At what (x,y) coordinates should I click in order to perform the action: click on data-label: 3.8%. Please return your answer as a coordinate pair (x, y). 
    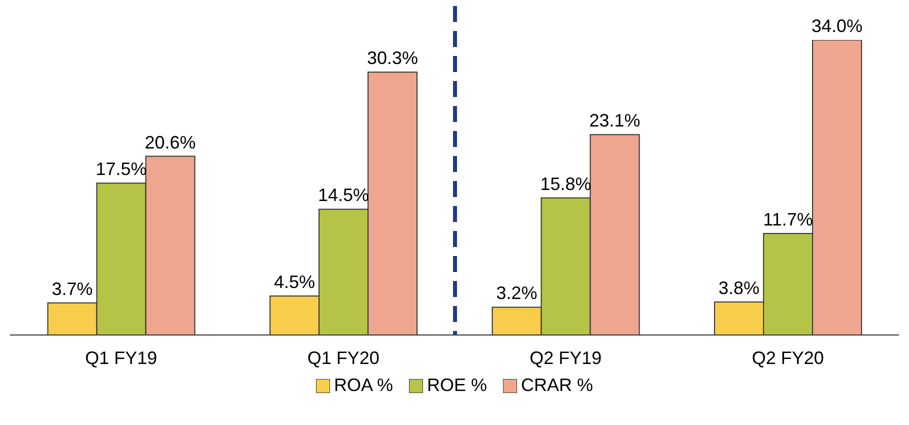
    Looking at the image, I should click on (739, 288).